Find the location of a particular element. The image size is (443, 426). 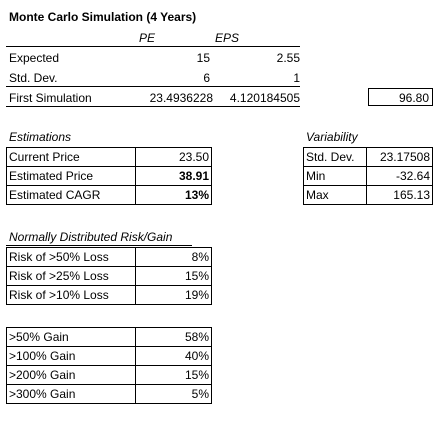

table-row: Std. Dev. 23.17508 is located at coordinates (368, 157).